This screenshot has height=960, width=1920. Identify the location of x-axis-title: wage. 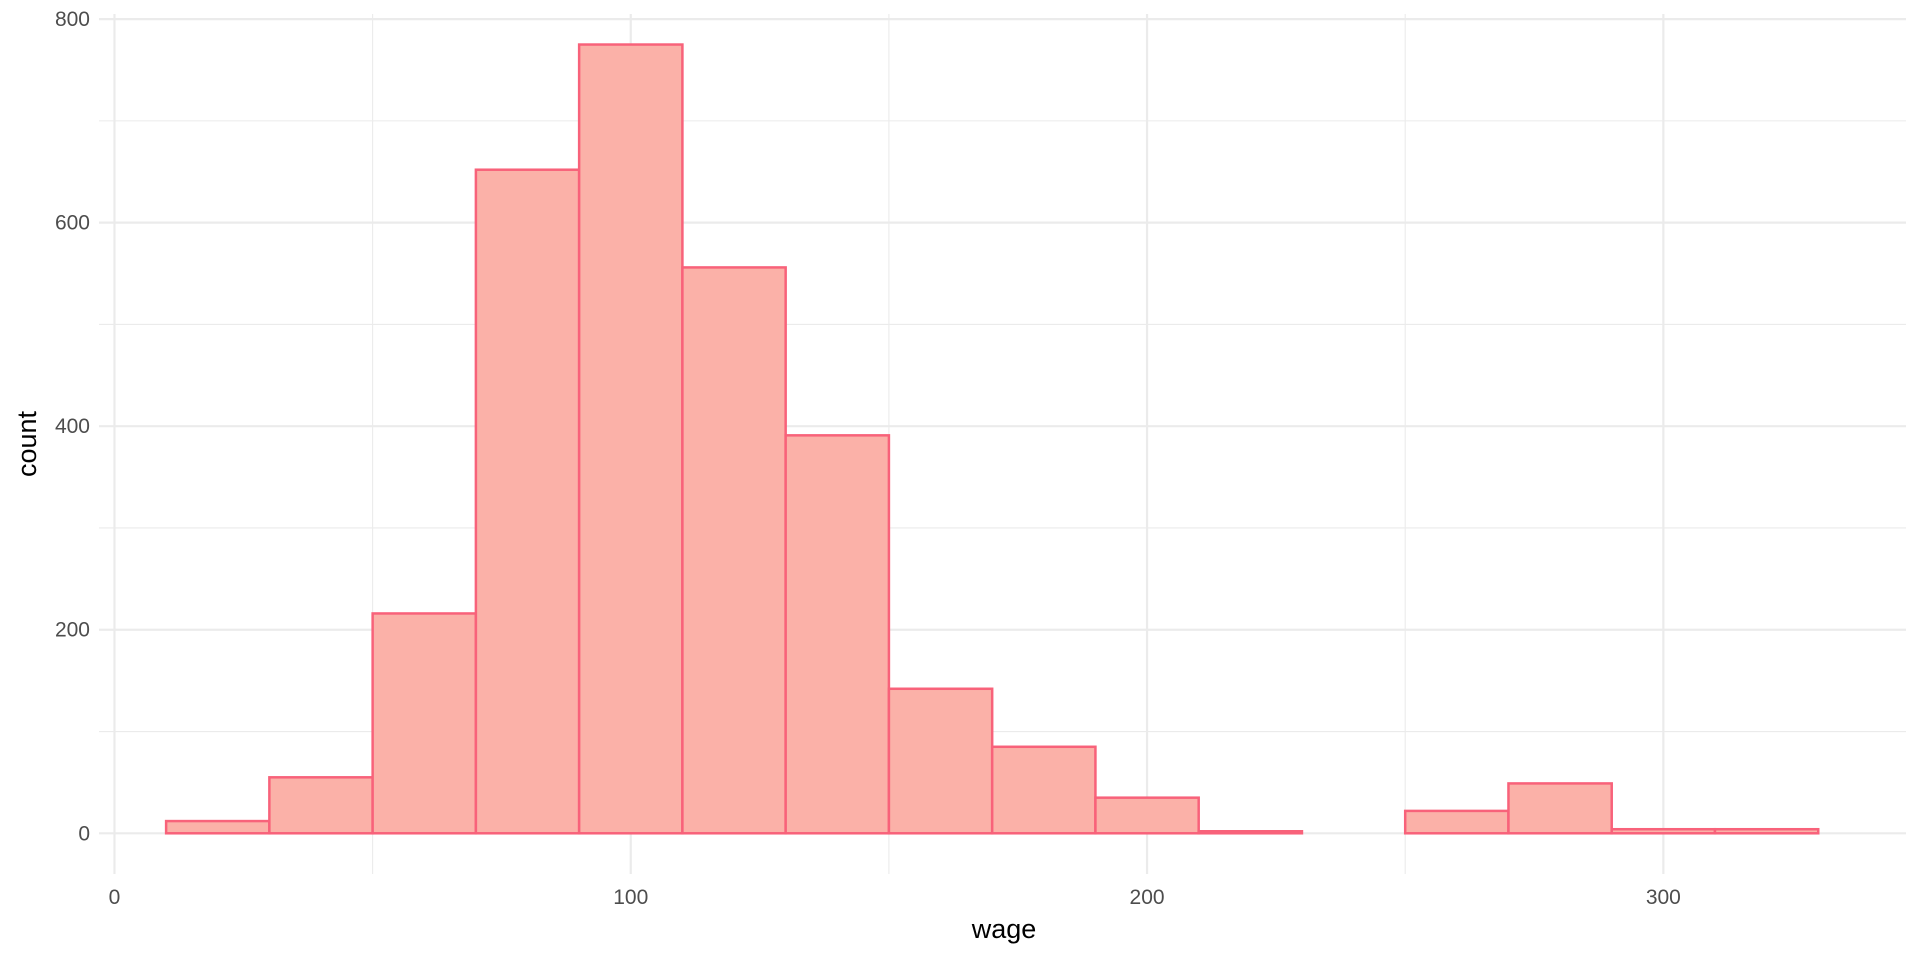
(1004, 929).